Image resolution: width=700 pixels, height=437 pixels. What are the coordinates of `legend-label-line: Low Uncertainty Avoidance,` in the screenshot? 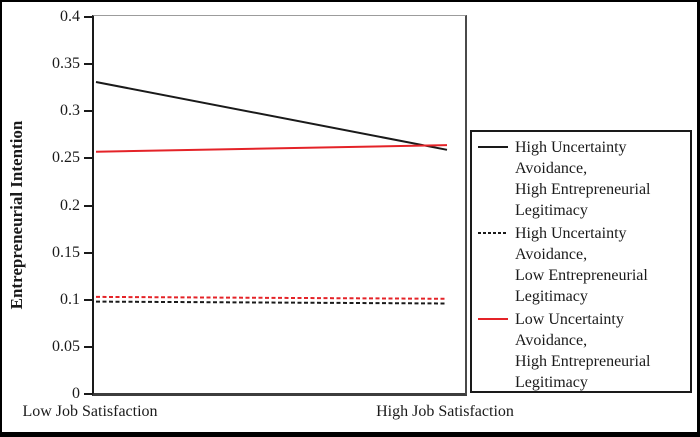 It's located at (569, 330).